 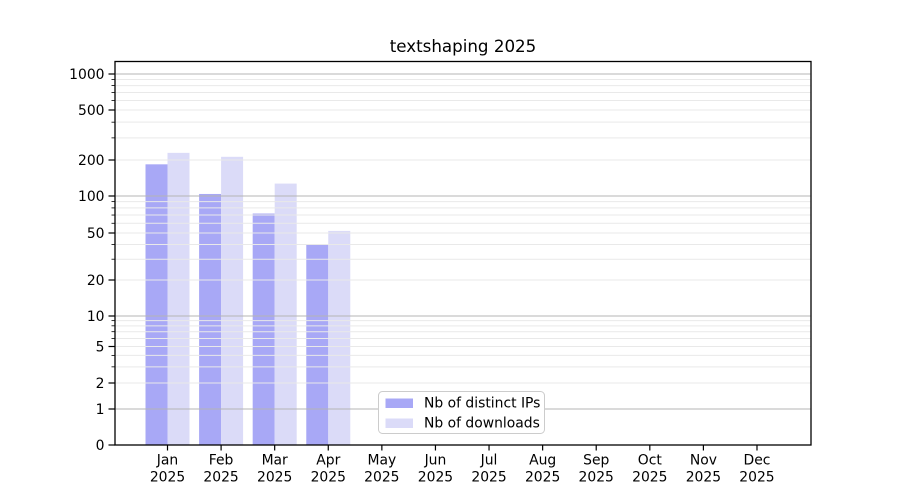 I want to click on legend-label-distinct-ips: Nb of distinct IPs, so click(x=482, y=404).